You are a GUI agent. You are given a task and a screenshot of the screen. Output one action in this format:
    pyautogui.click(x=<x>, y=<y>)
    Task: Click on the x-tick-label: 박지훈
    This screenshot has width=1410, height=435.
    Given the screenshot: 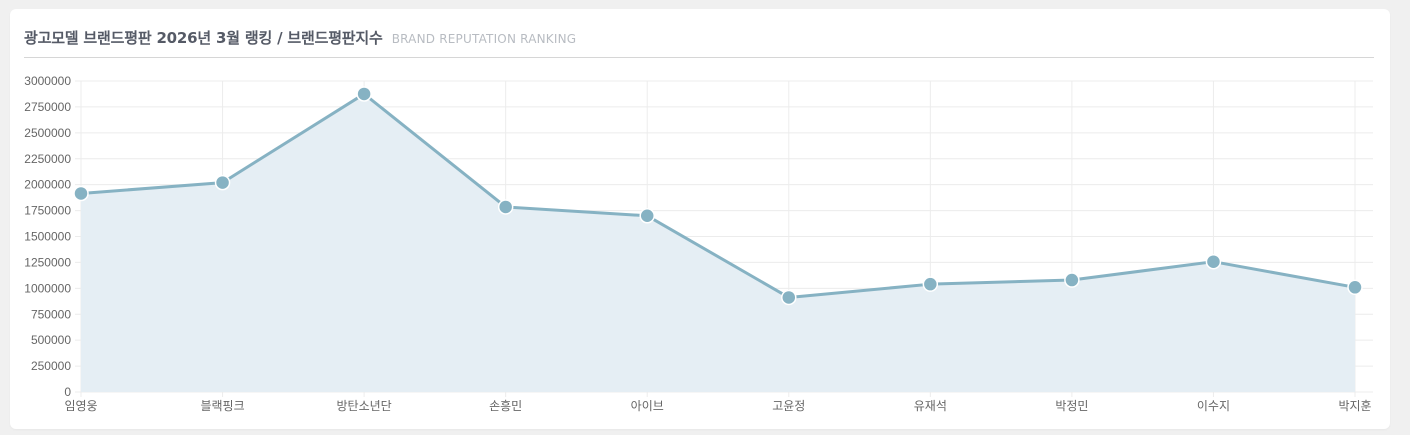 What is the action you would take?
    pyautogui.click(x=1354, y=406)
    